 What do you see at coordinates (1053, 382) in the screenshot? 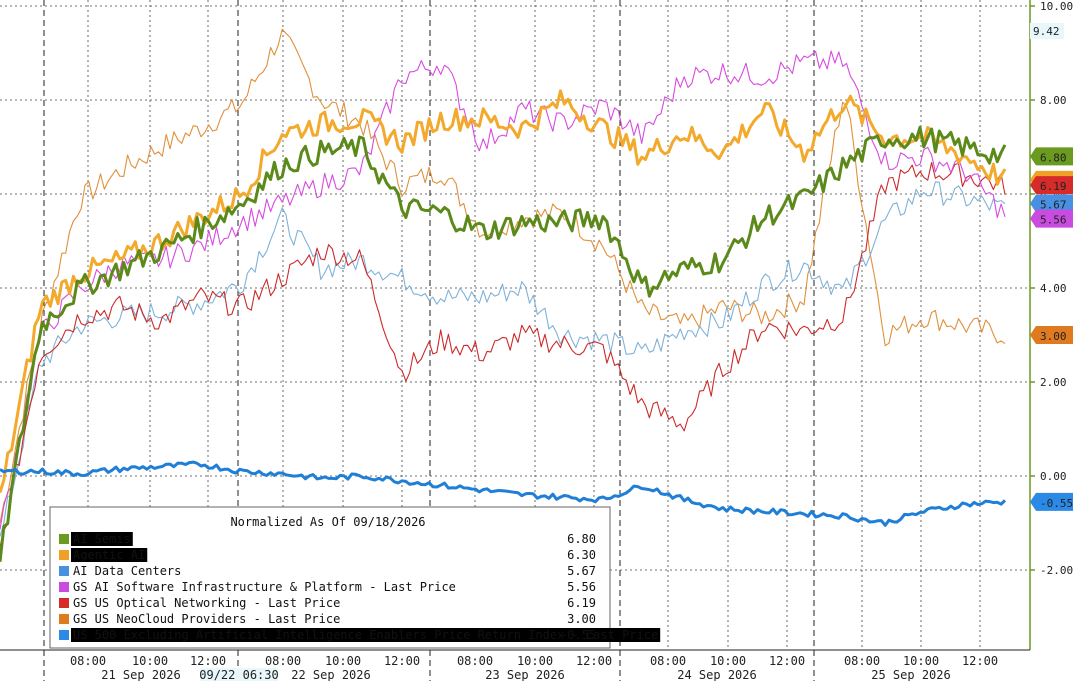
I see `y-tick-label: 2.00` at bounding box center [1053, 382].